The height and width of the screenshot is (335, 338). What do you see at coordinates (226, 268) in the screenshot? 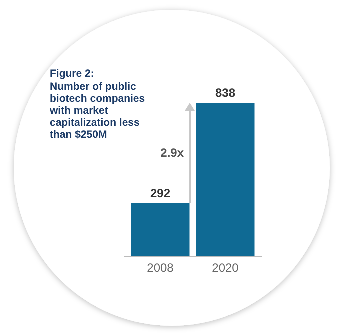
I see `x-tick-label: 2020` at bounding box center [226, 268].